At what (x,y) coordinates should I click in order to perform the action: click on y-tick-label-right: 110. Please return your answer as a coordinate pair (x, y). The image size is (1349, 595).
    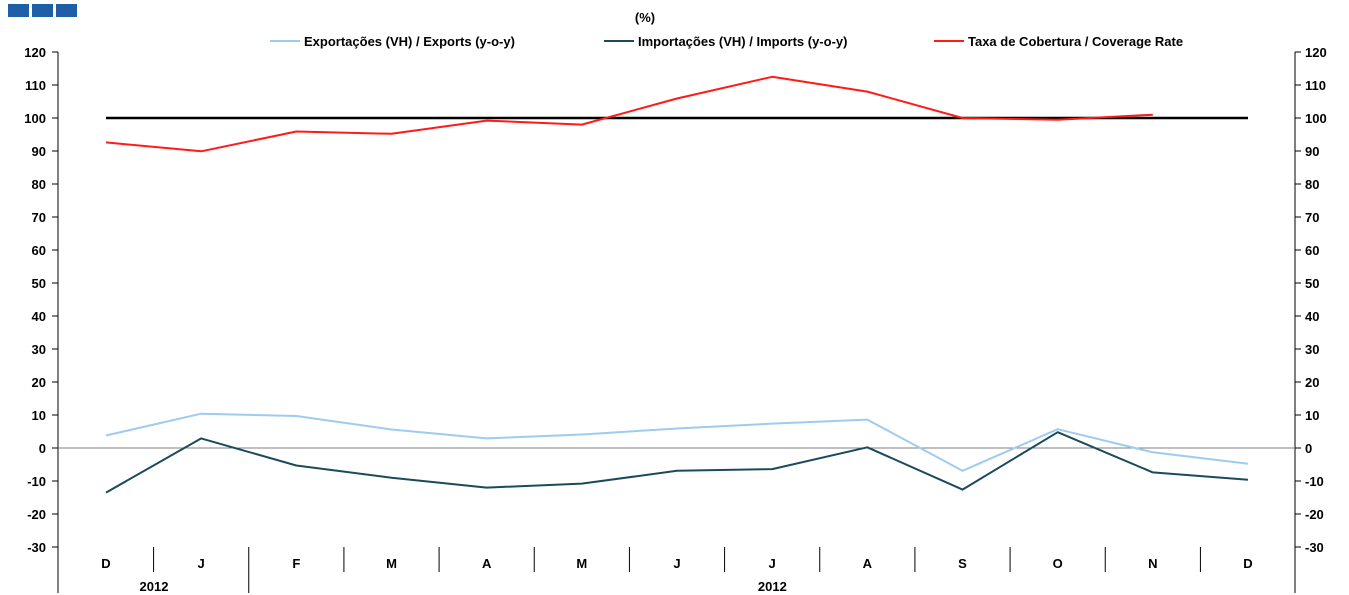
    Looking at the image, I should click on (1315, 85).